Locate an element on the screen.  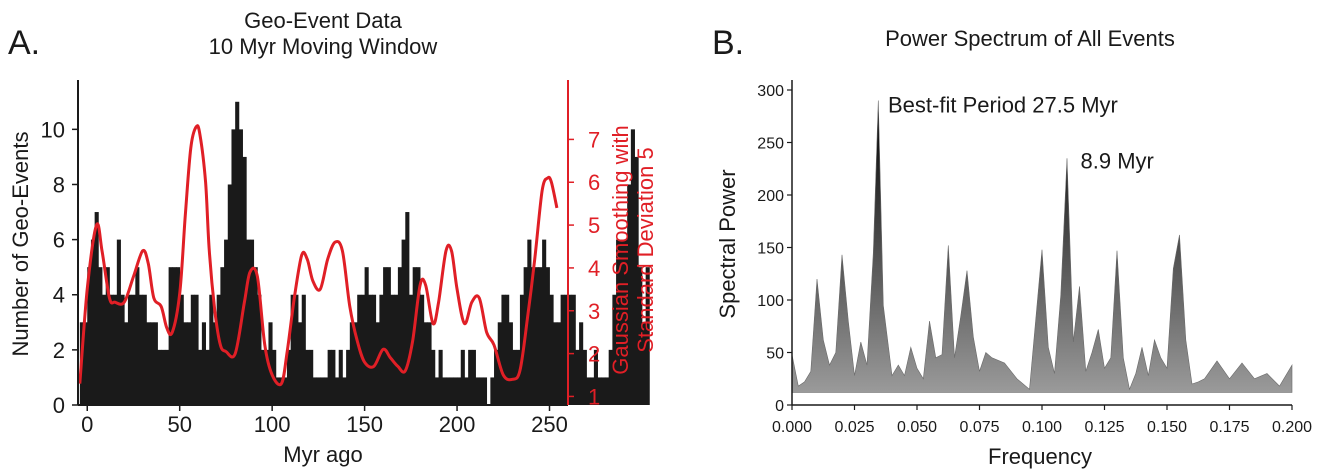
panel-a-subtitle: 10 Myr Moving Window is located at coordinates (323, 46).